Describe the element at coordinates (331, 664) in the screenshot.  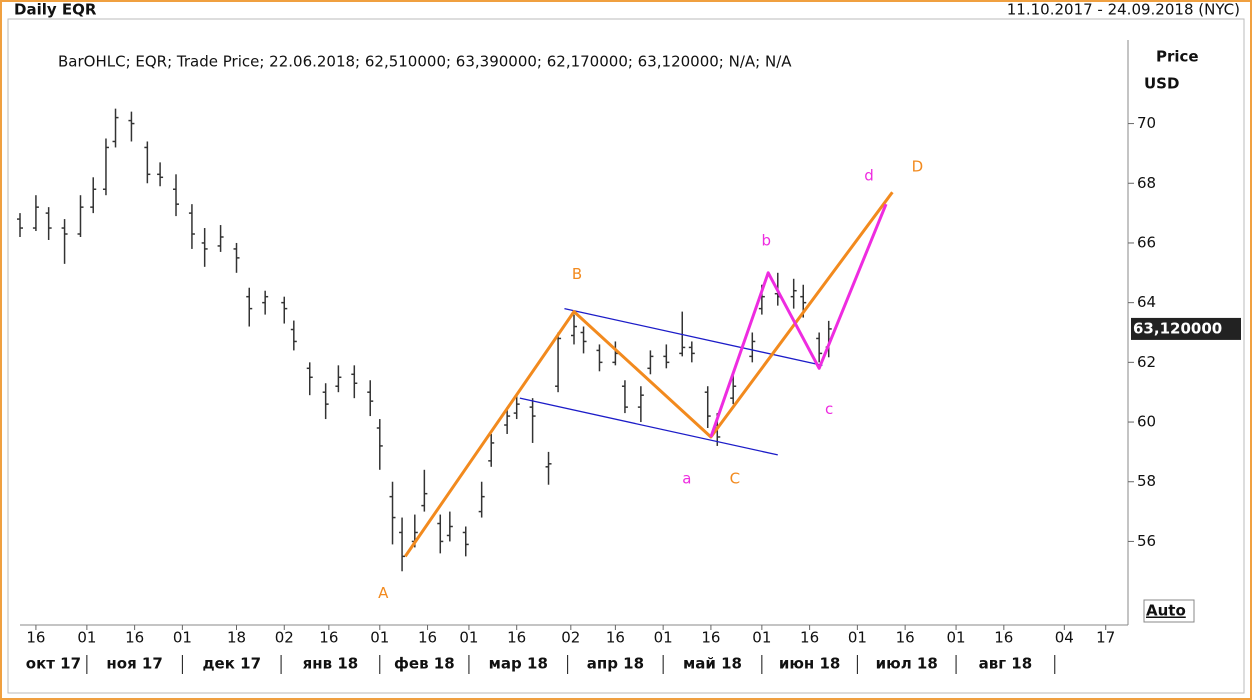
I see `month-label: янв 18` at that location.